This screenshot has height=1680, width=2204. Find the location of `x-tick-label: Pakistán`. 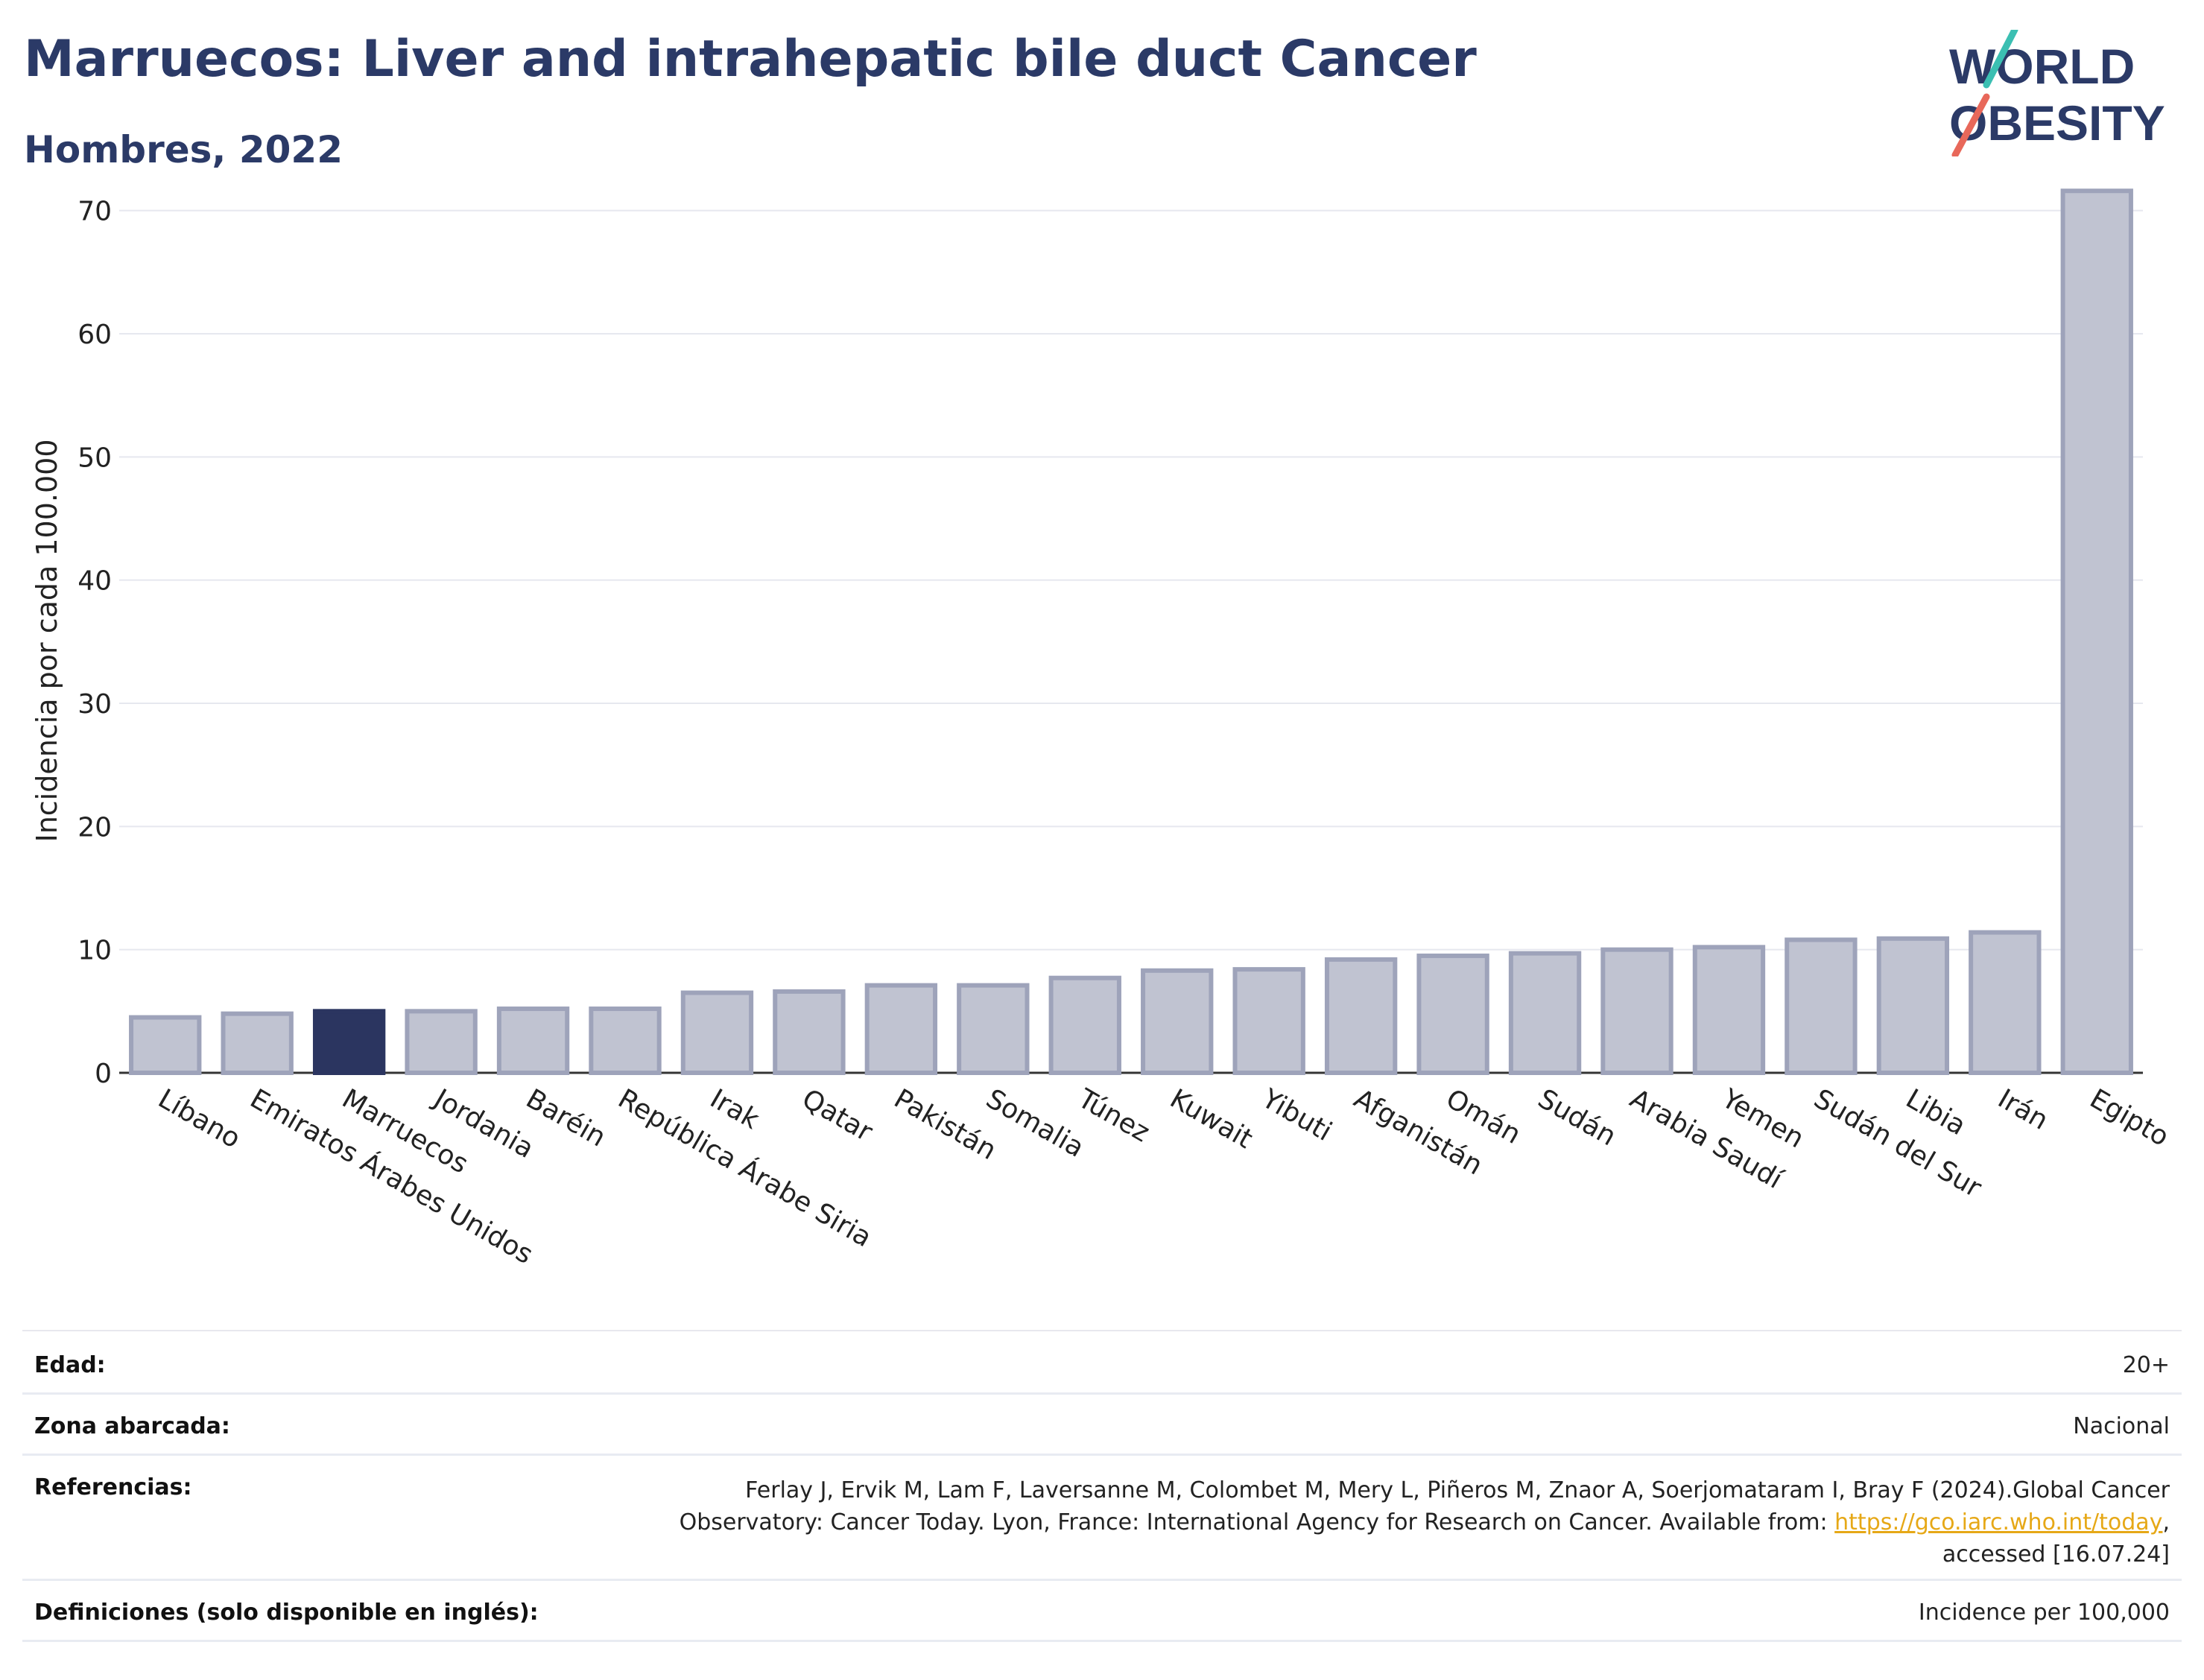

x-tick-label: Pakistán is located at coordinates (945, 1124).